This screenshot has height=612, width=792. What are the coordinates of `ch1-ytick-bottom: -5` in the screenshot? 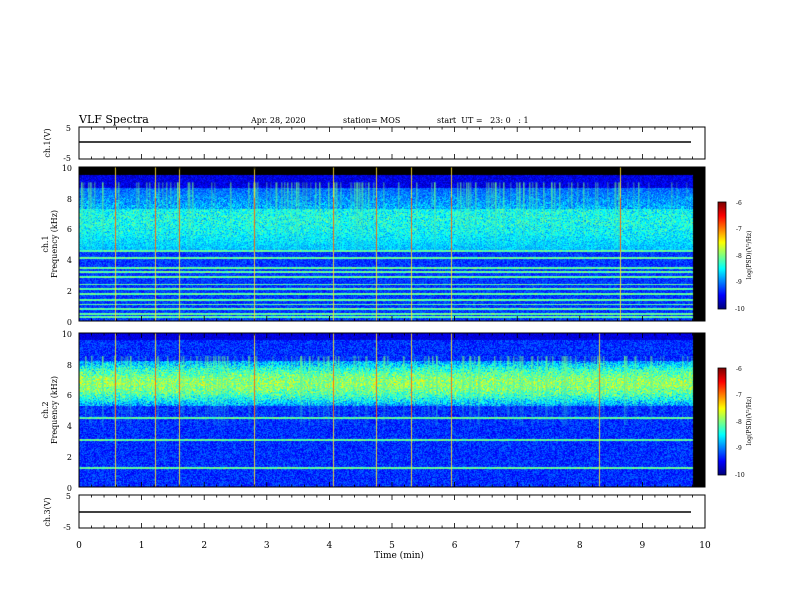 It's located at (67, 158).